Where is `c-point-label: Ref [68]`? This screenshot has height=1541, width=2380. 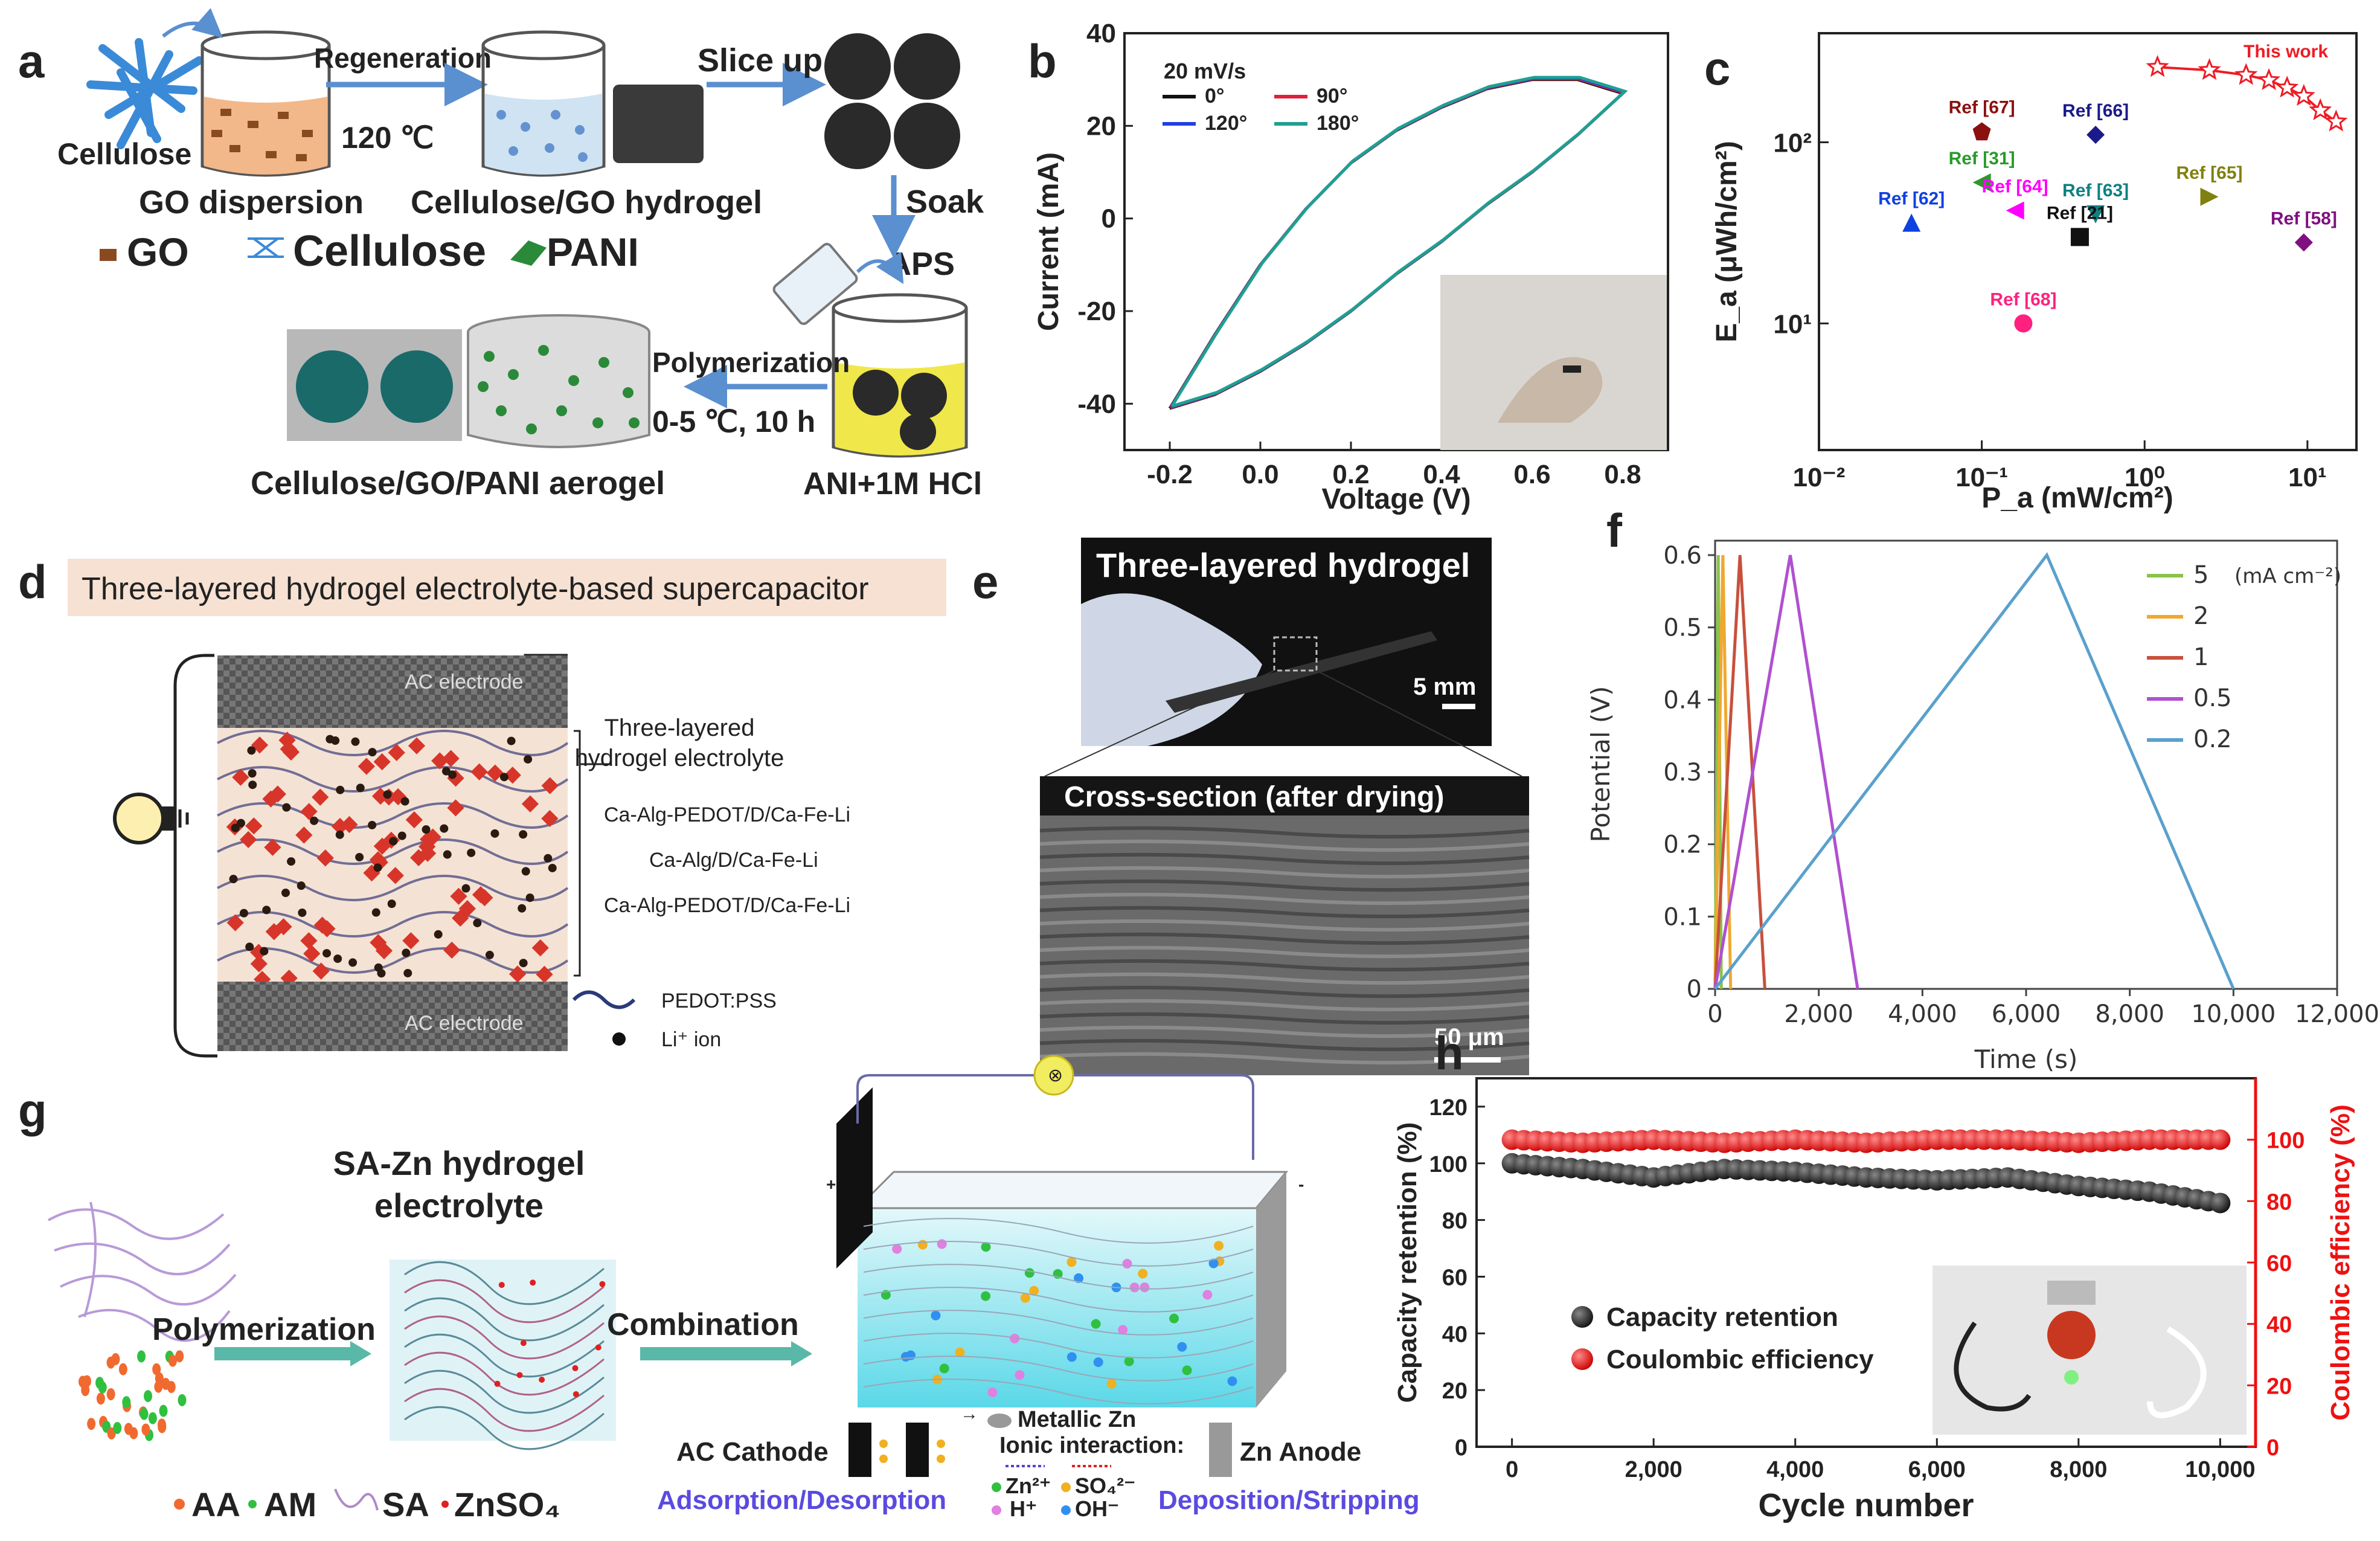
c-point-label: Ref [68] is located at coordinates (2023, 299).